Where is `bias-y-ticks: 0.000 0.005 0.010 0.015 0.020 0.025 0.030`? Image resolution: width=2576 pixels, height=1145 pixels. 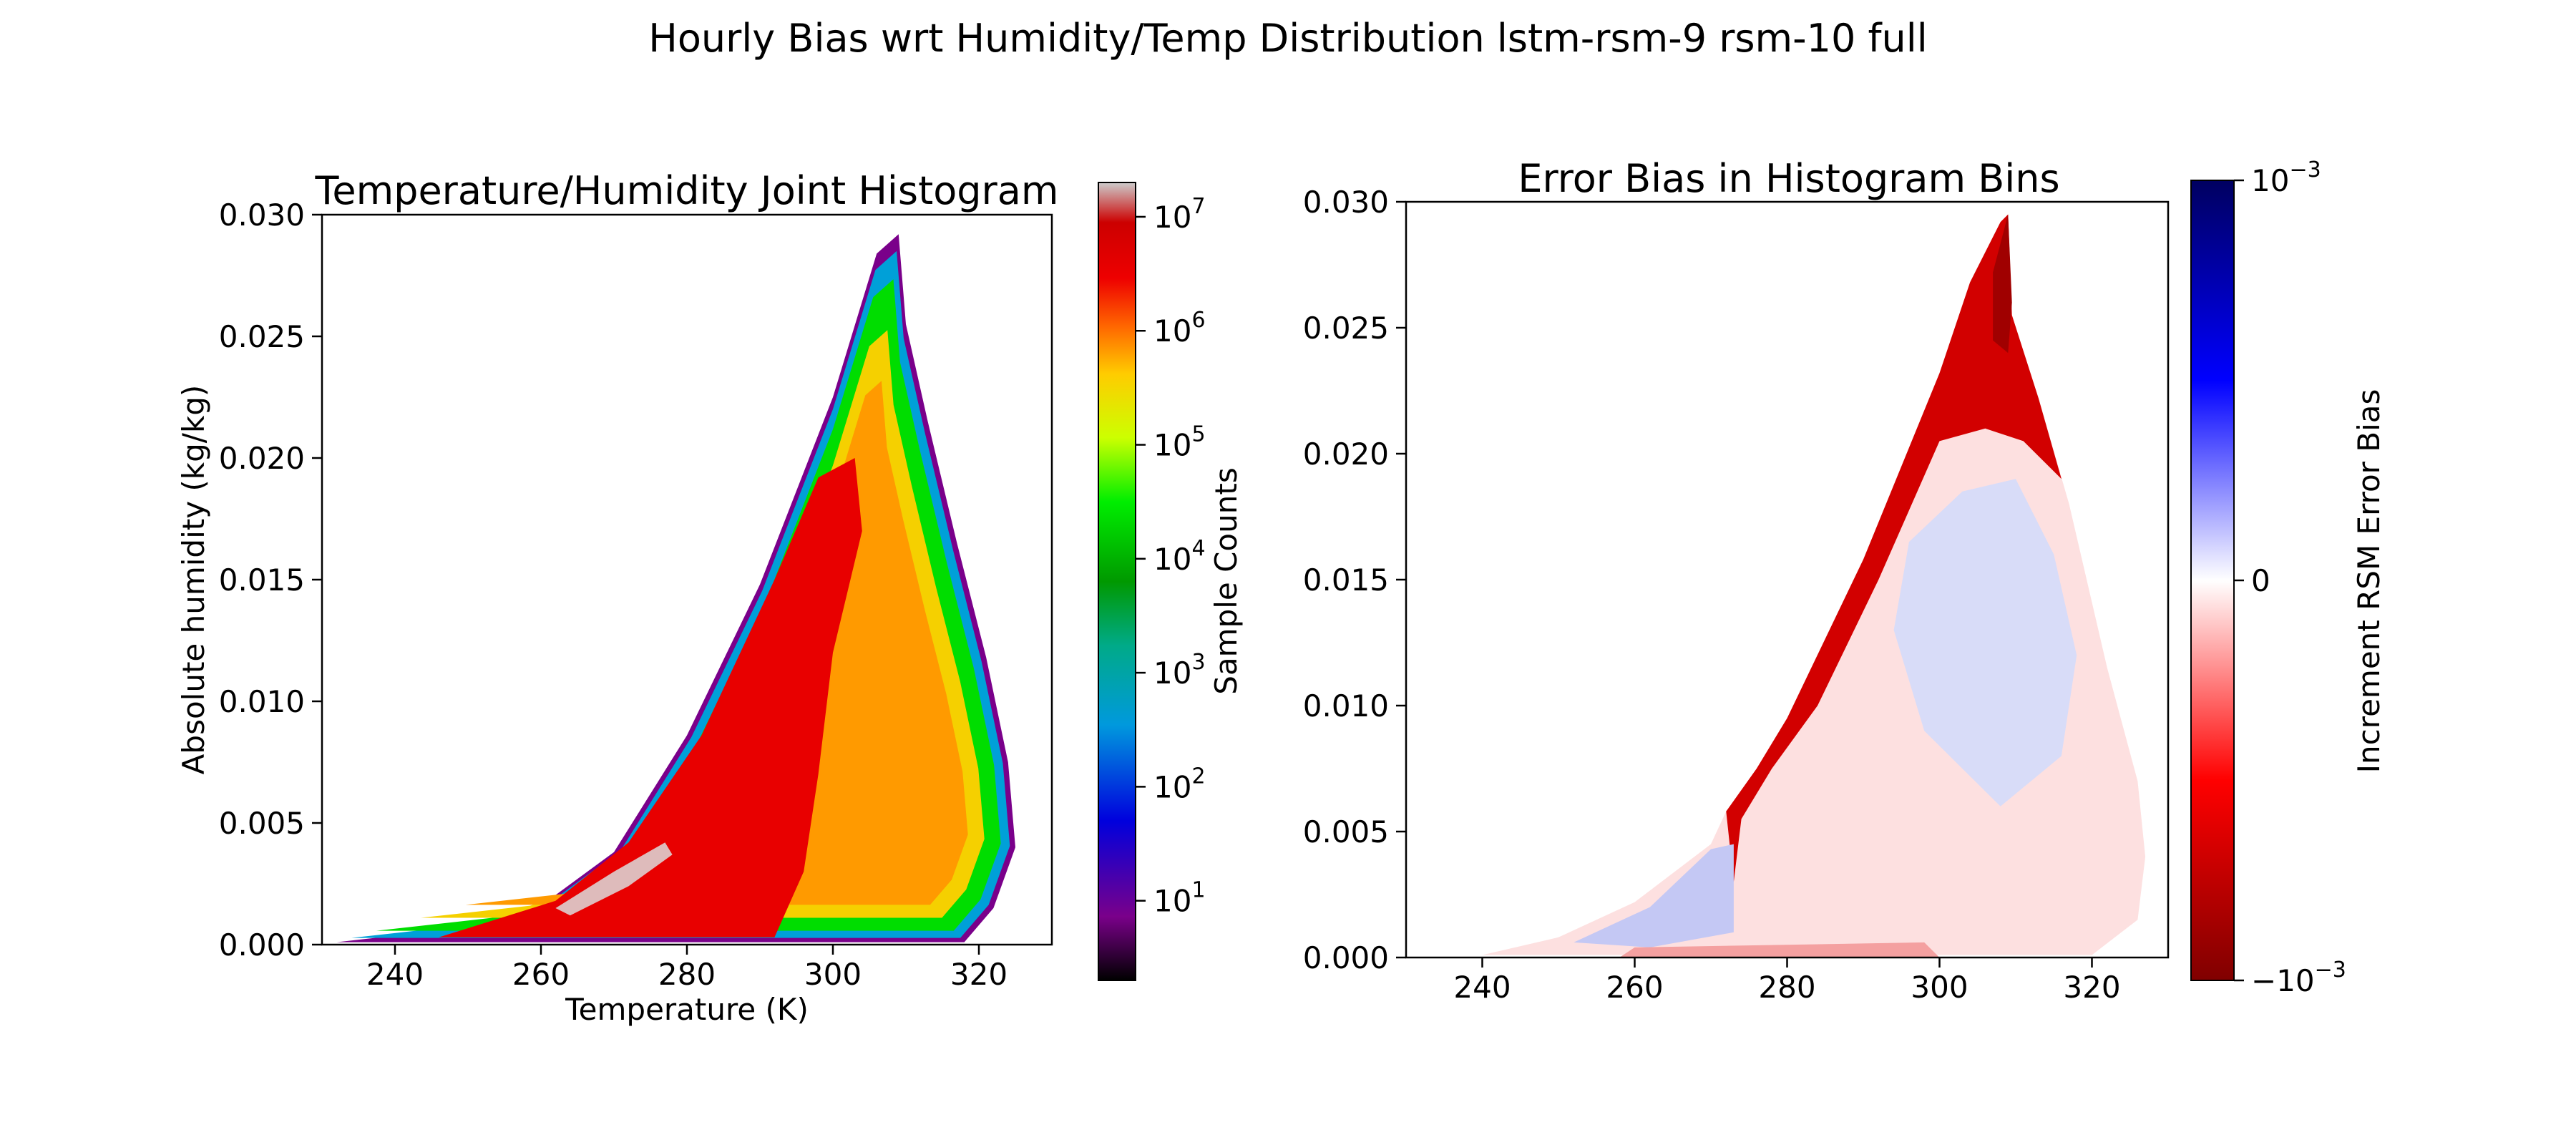 bias-y-ticks: 0.000 0.005 0.010 0.015 0.020 0.025 0.030 is located at coordinates (1354, 580).